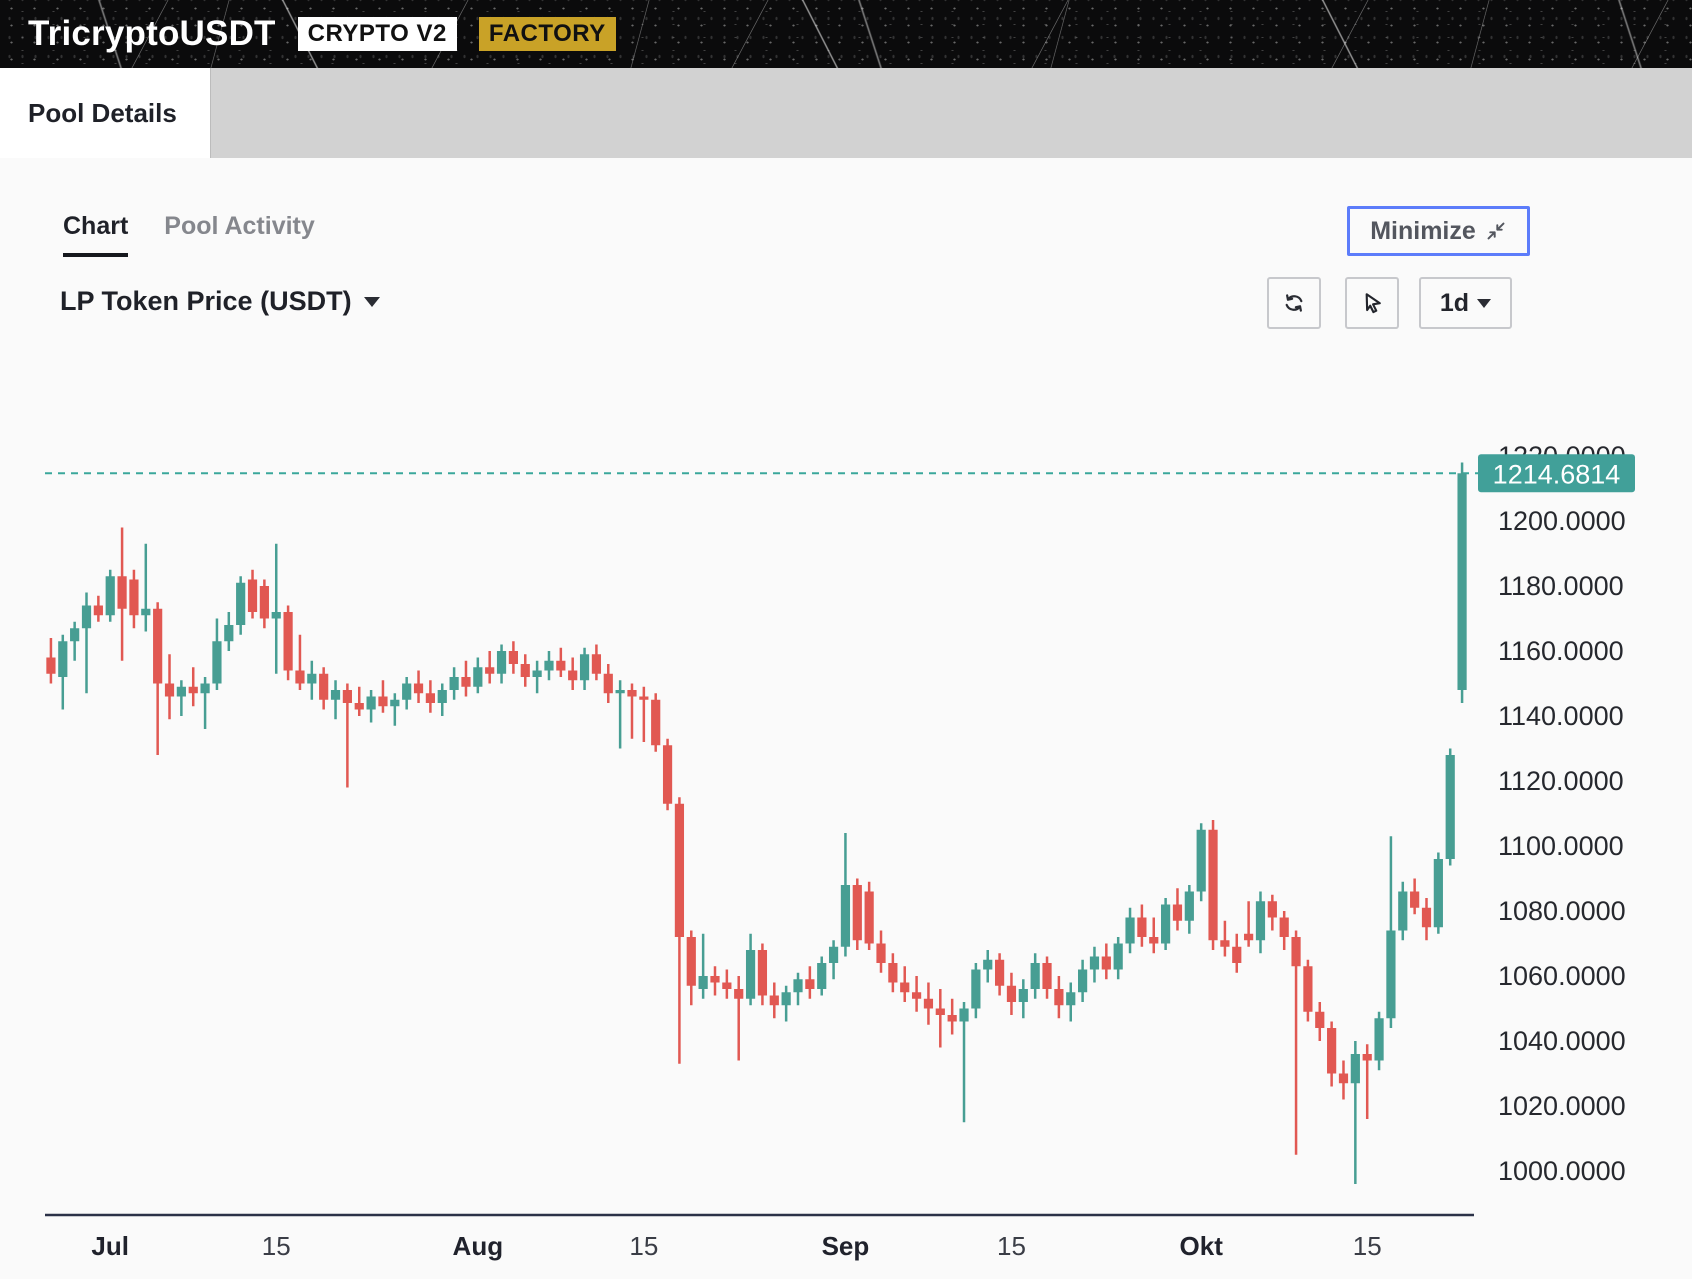 The image size is (1692, 1279). Describe the element at coordinates (478, 1246) in the screenshot. I see `time-axis-label: Aug` at that location.